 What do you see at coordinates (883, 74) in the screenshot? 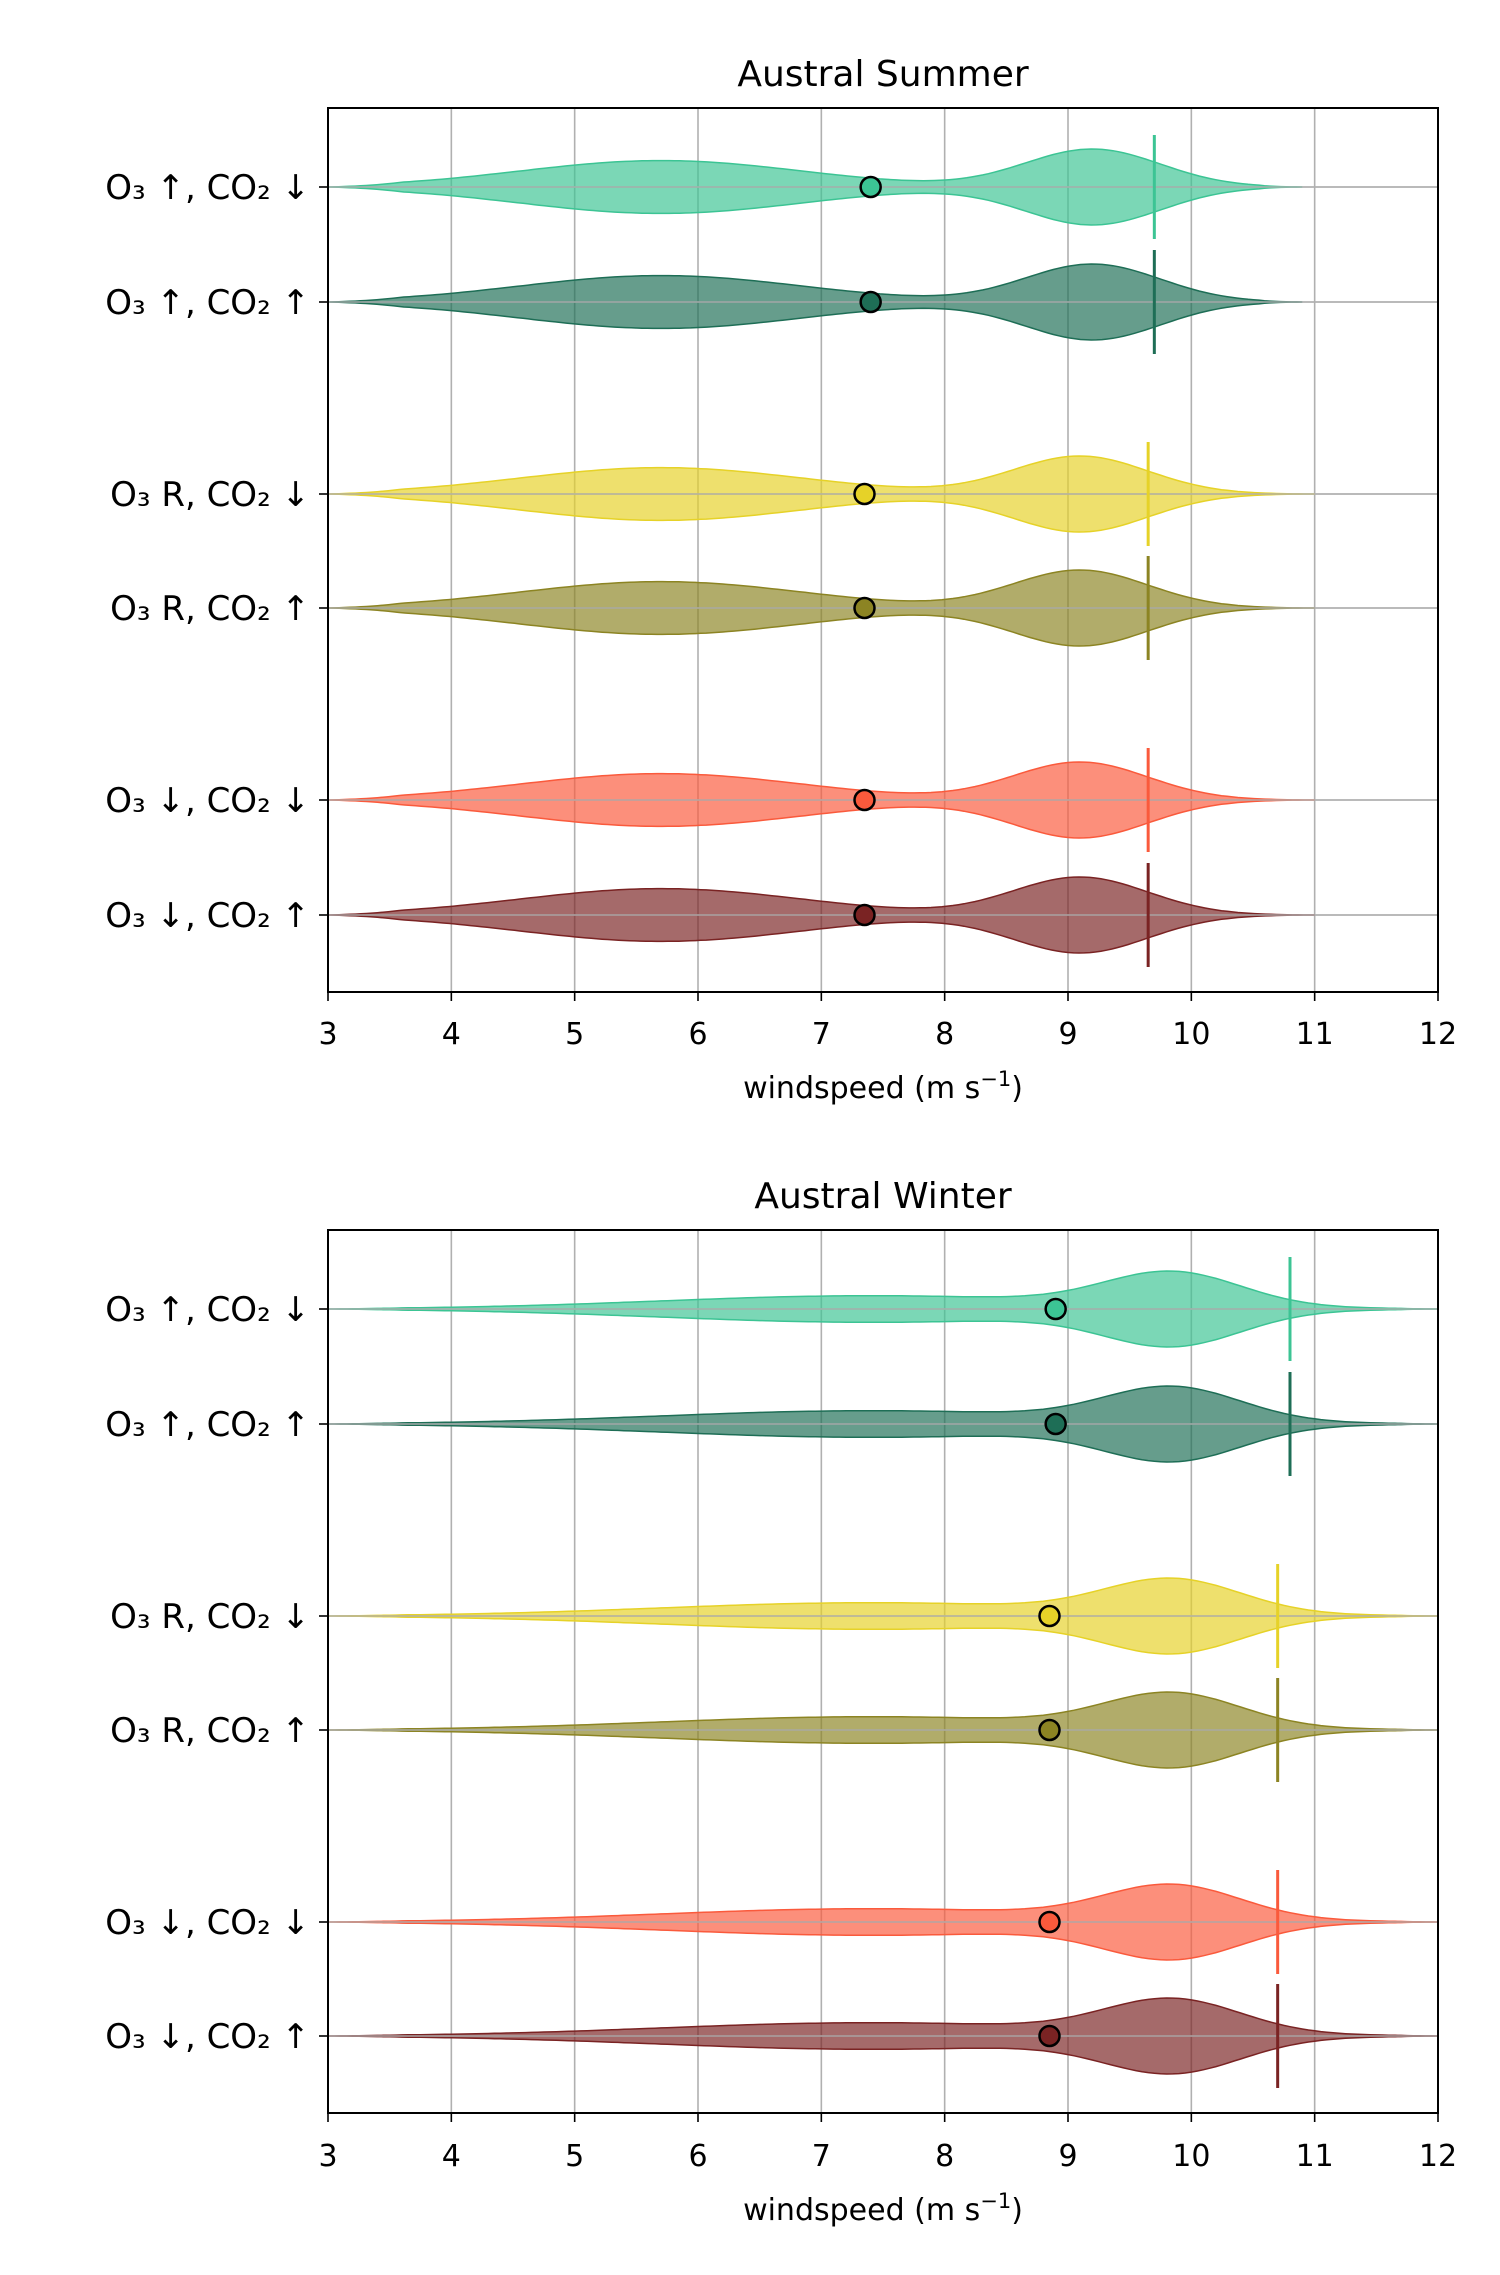
I see `chart-title: Austral Summer` at bounding box center [883, 74].